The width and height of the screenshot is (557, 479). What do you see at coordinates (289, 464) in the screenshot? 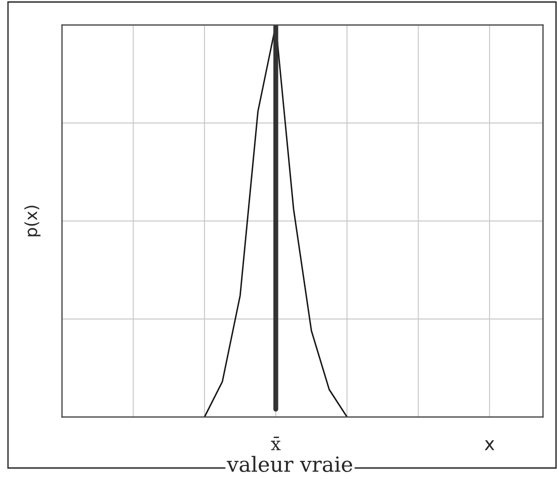
I see `text: valeur vraie` at bounding box center [289, 464].